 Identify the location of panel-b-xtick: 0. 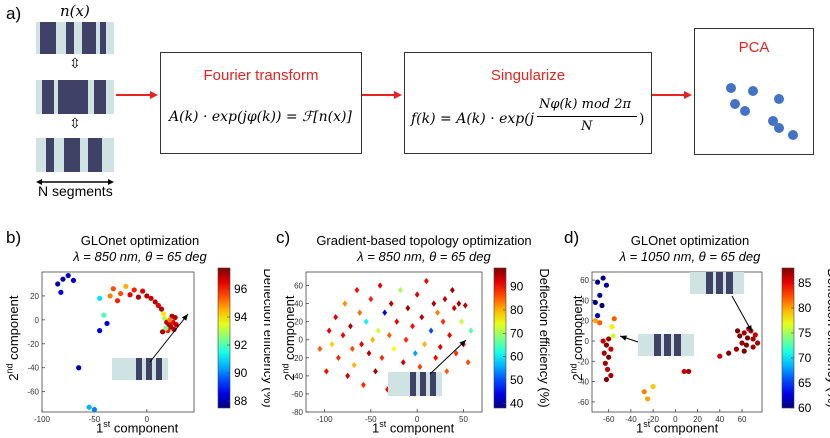
(147, 419).